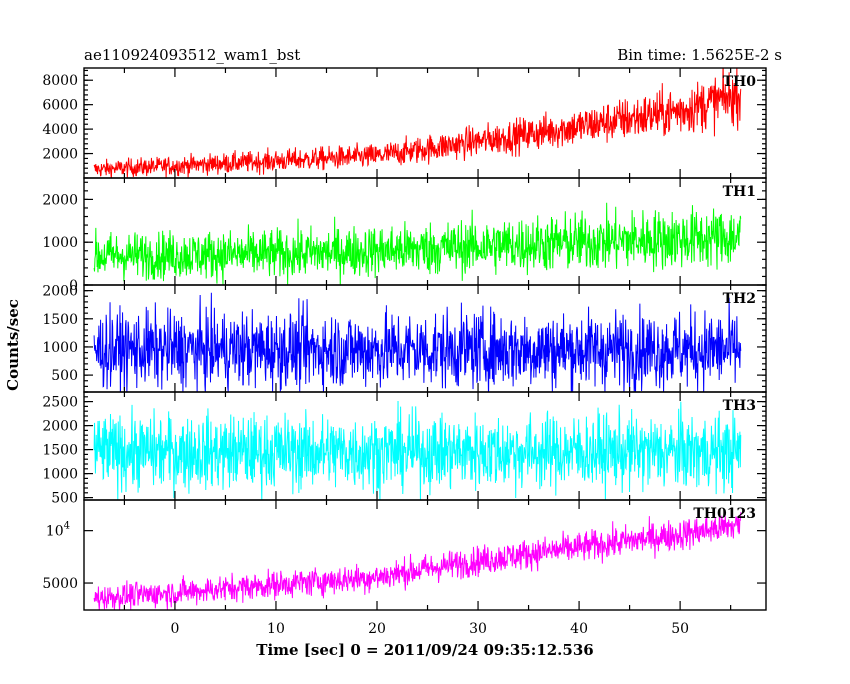 This screenshot has width=850, height=684. I want to click on panel-label-th3: TH3, so click(739, 406).